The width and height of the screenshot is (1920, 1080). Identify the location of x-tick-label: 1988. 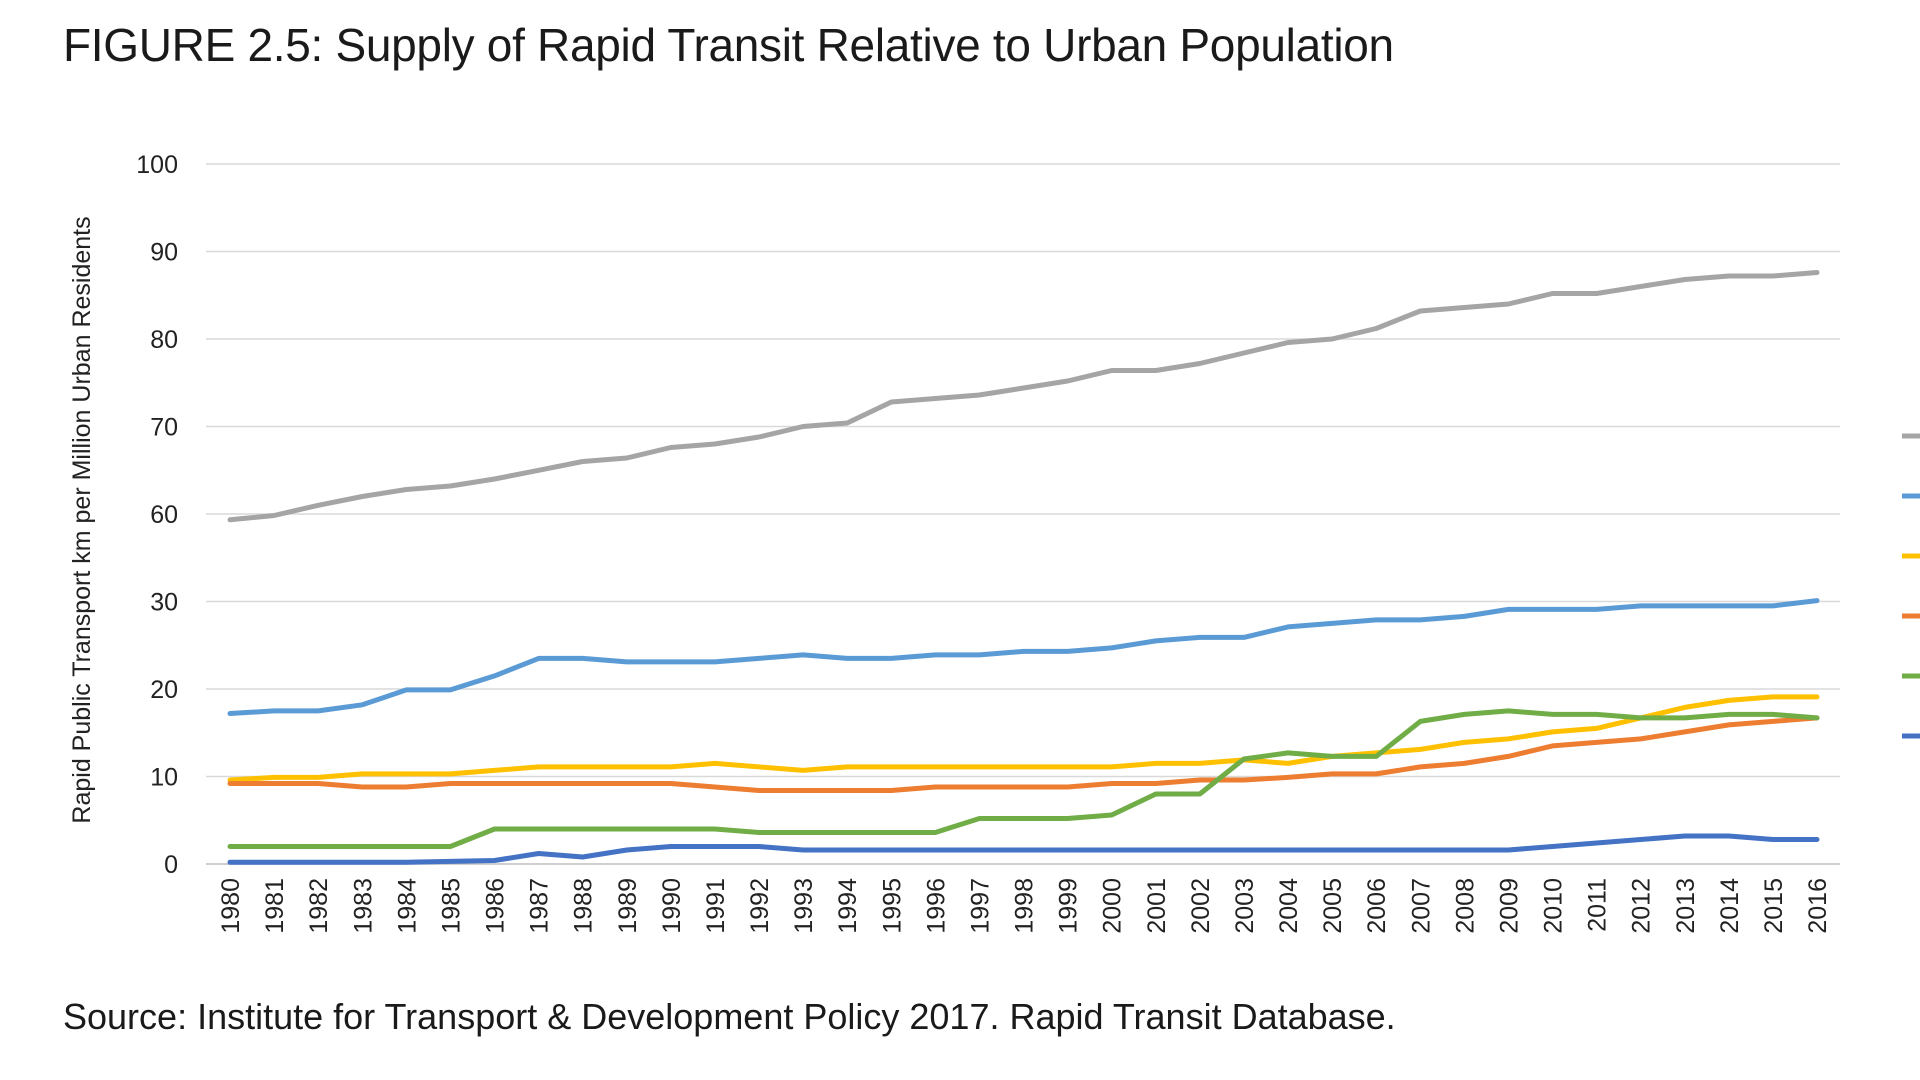
(584, 906).